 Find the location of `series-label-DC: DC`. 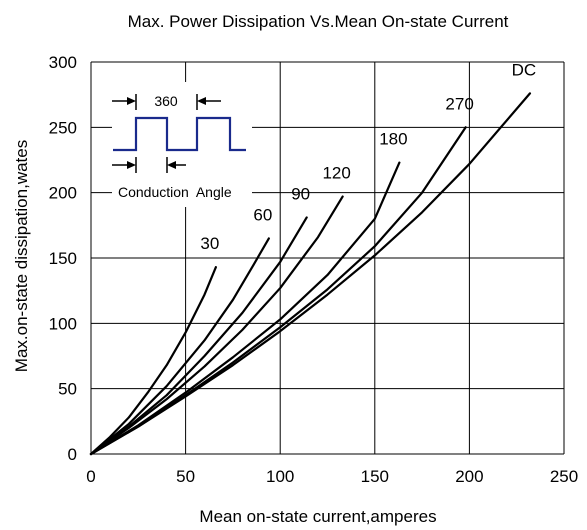

series-label-DC: DC is located at coordinates (524, 69).